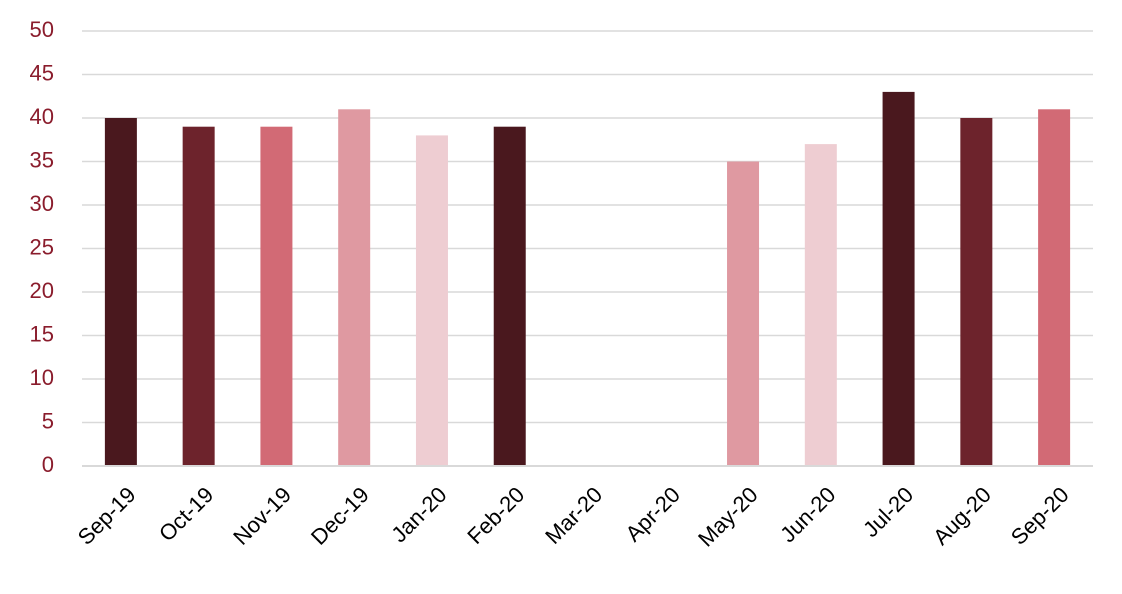  What do you see at coordinates (653, 514) in the screenshot?
I see `x-tick-label: Apr-20` at bounding box center [653, 514].